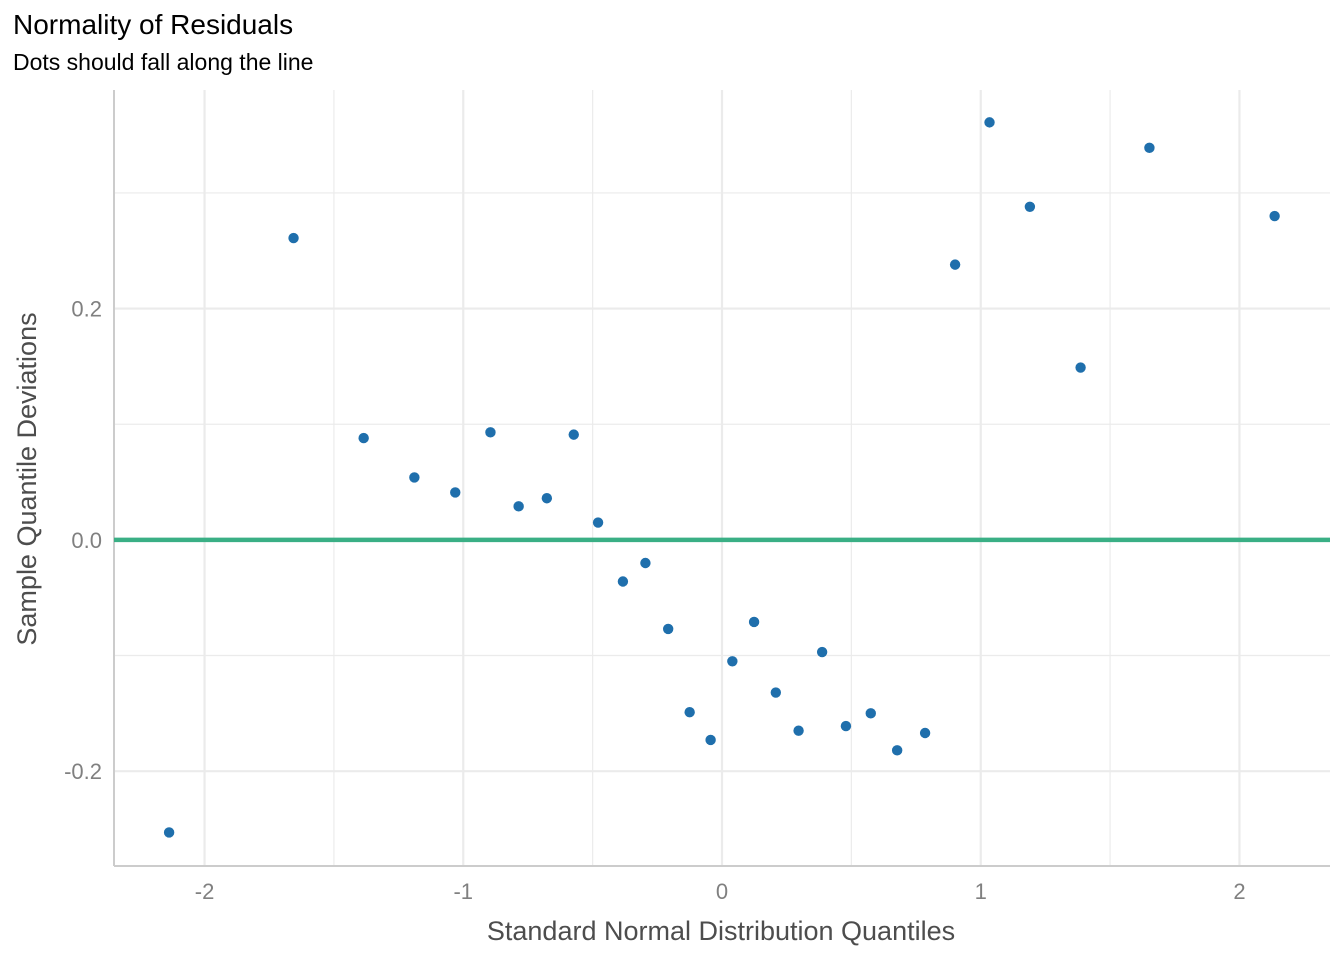 The image size is (1344, 960). Describe the element at coordinates (722, 891) in the screenshot. I see `x-tick-label: 0` at that location.